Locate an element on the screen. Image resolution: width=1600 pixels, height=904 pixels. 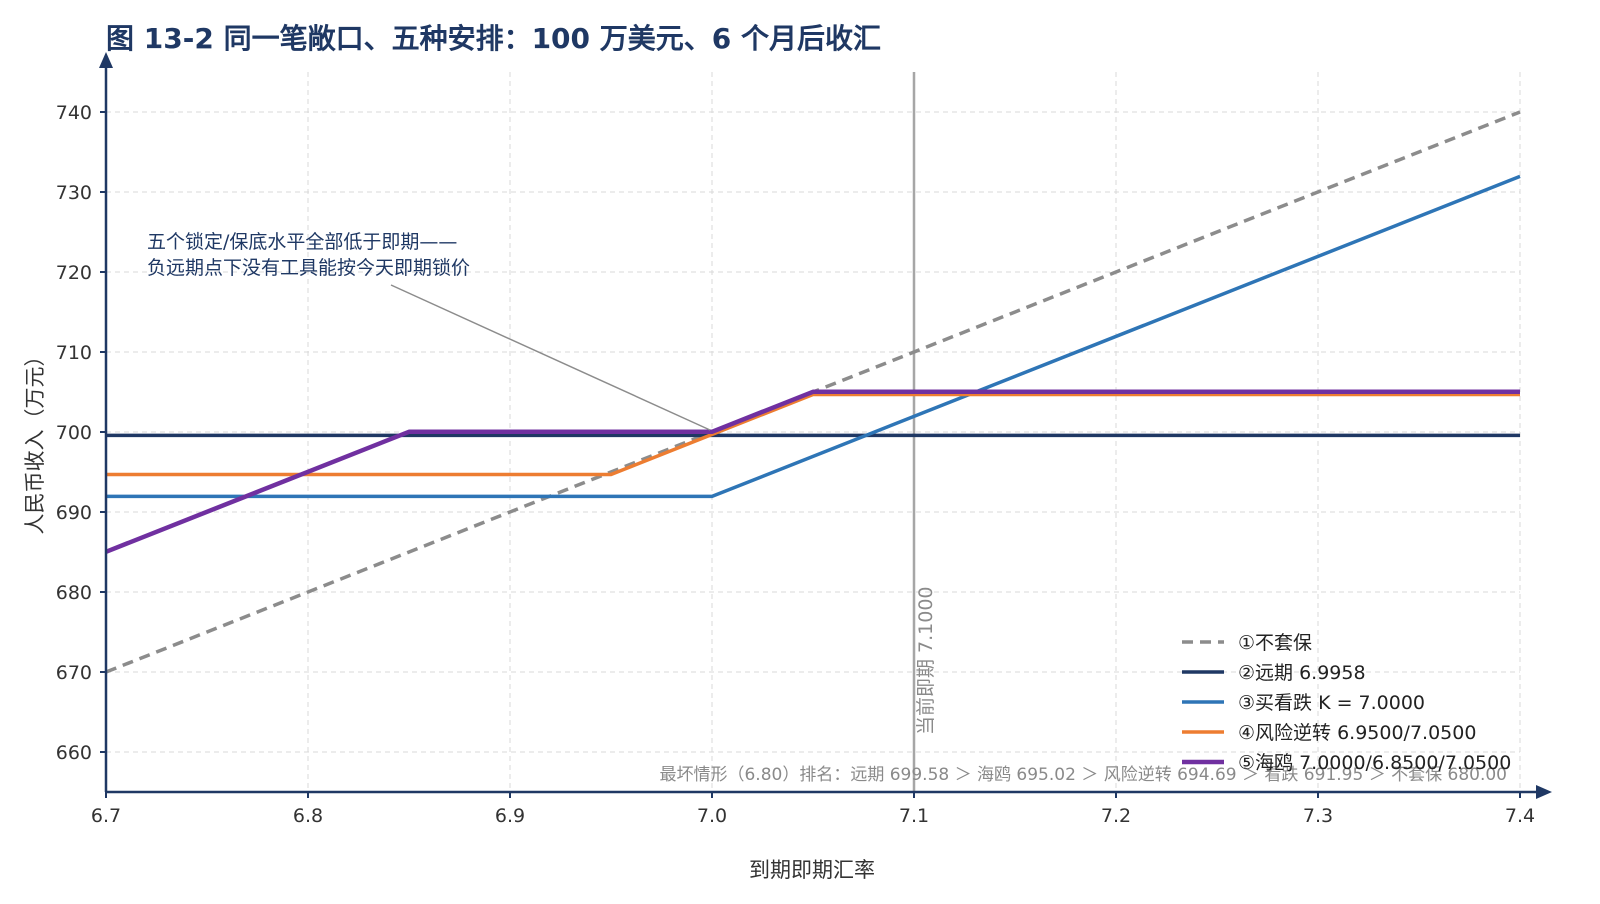
y-tick-label: 690 is located at coordinates (74, 513).